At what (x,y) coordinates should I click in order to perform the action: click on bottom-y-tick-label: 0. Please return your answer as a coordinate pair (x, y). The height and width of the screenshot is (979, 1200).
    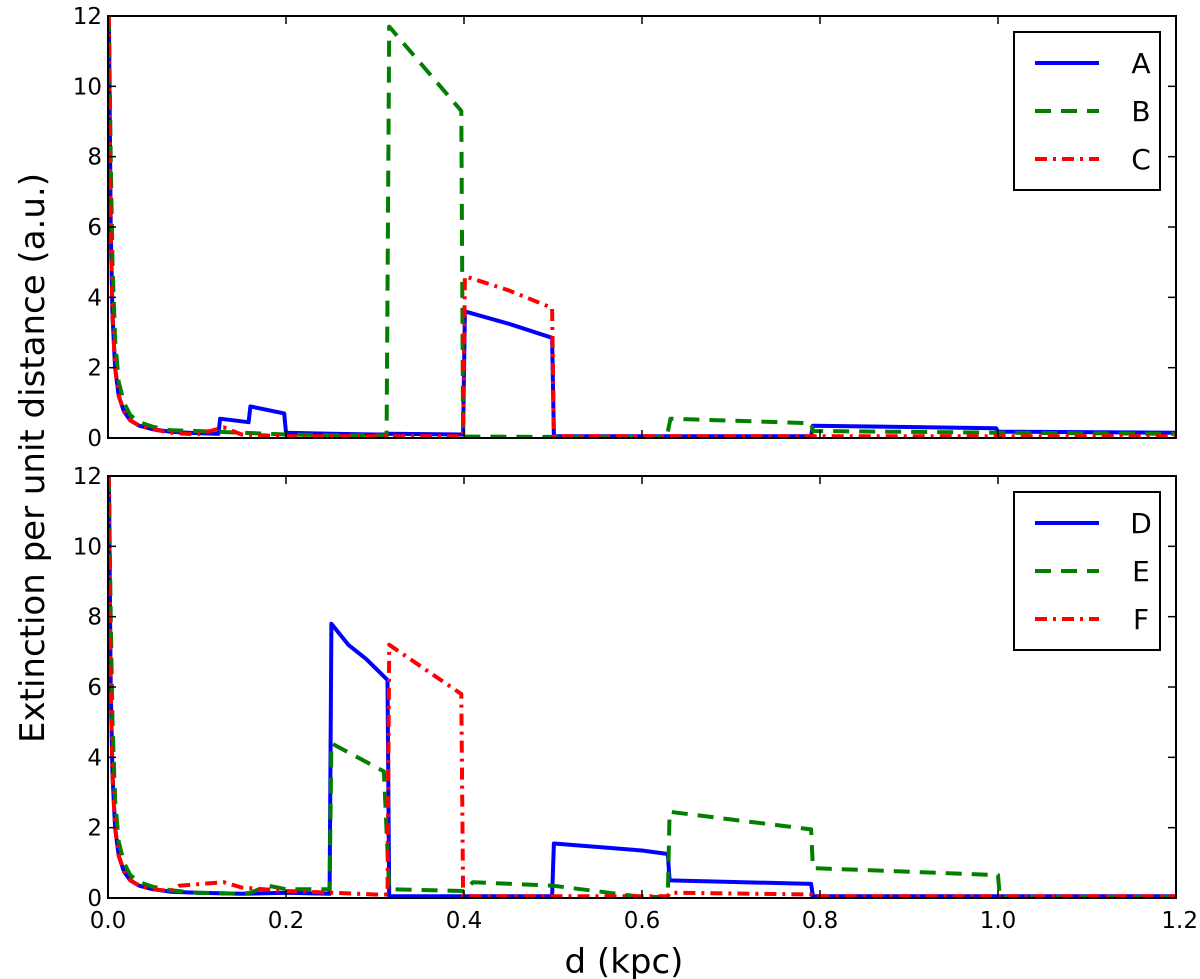
    Looking at the image, I should click on (94, 899).